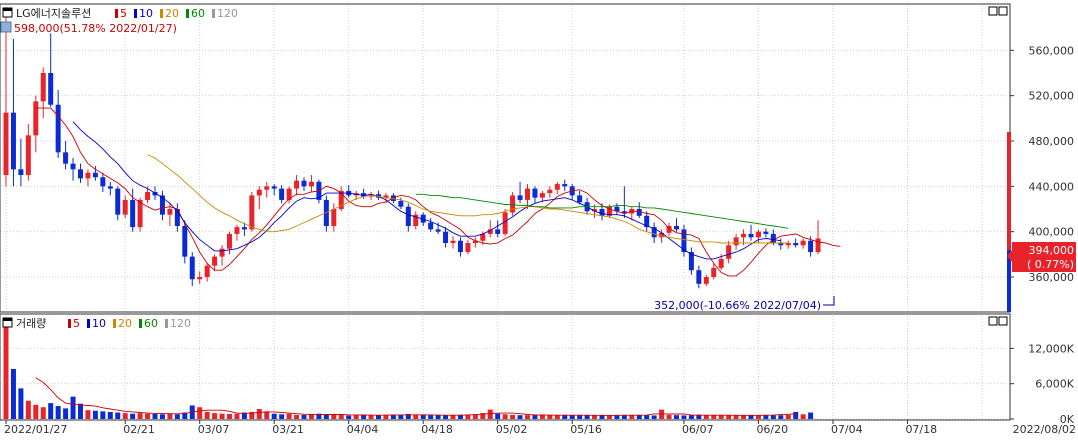 The width and height of the screenshot is (1078, 441). What do you see at coordinates (1052, 141) in the screenshot?
I see `price-tick-label: 480,000` at bounding box center [1052, 141].